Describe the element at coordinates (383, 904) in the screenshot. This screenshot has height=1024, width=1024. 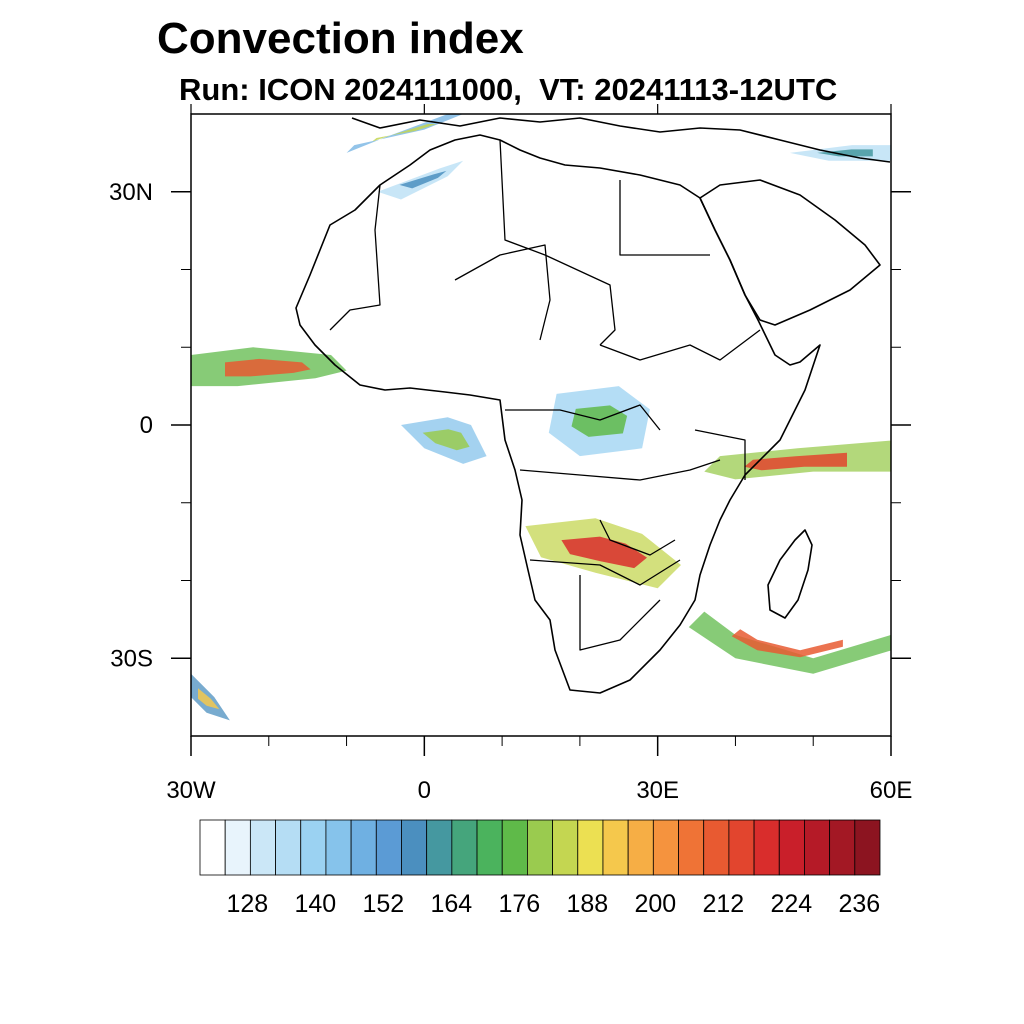
I see `colorbar-label: 152` at that location.